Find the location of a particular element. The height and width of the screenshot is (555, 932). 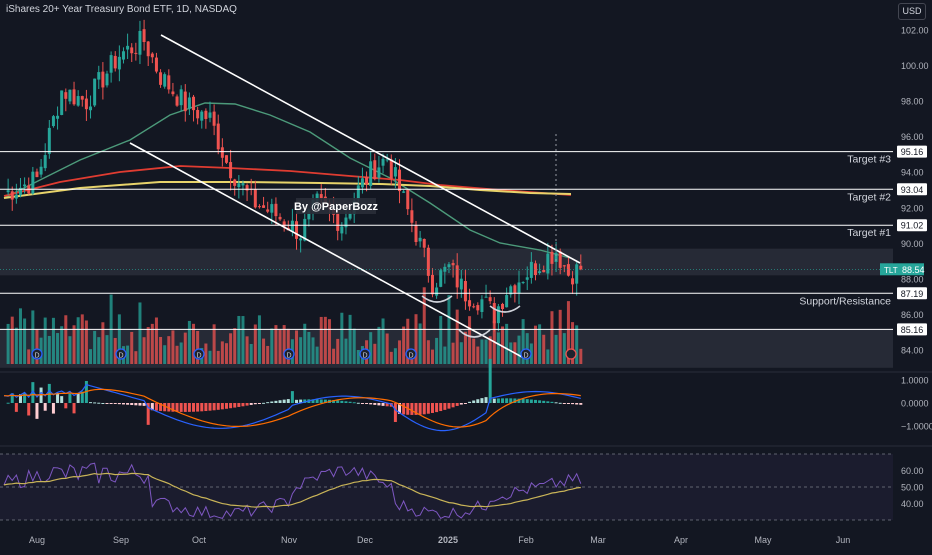

time-tick-label: 2025 is located at coordinates (448, 540).